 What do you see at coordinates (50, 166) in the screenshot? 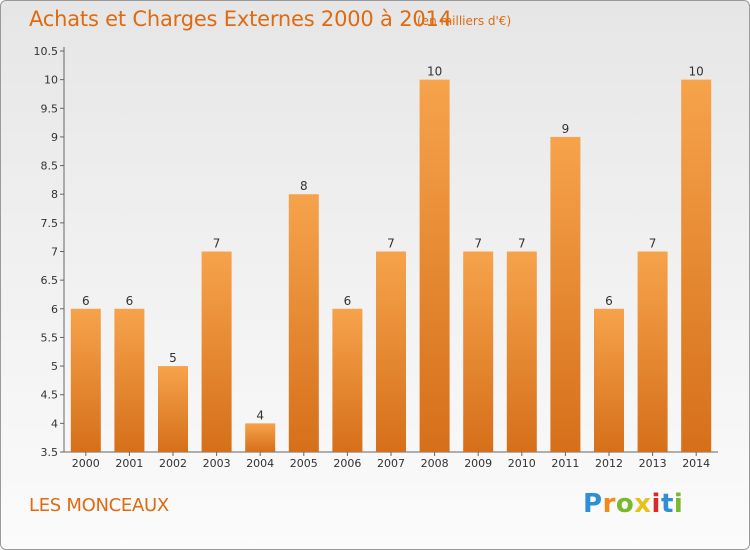
I see `y-tick-label: 8.5` at bounding box center [50, 166].